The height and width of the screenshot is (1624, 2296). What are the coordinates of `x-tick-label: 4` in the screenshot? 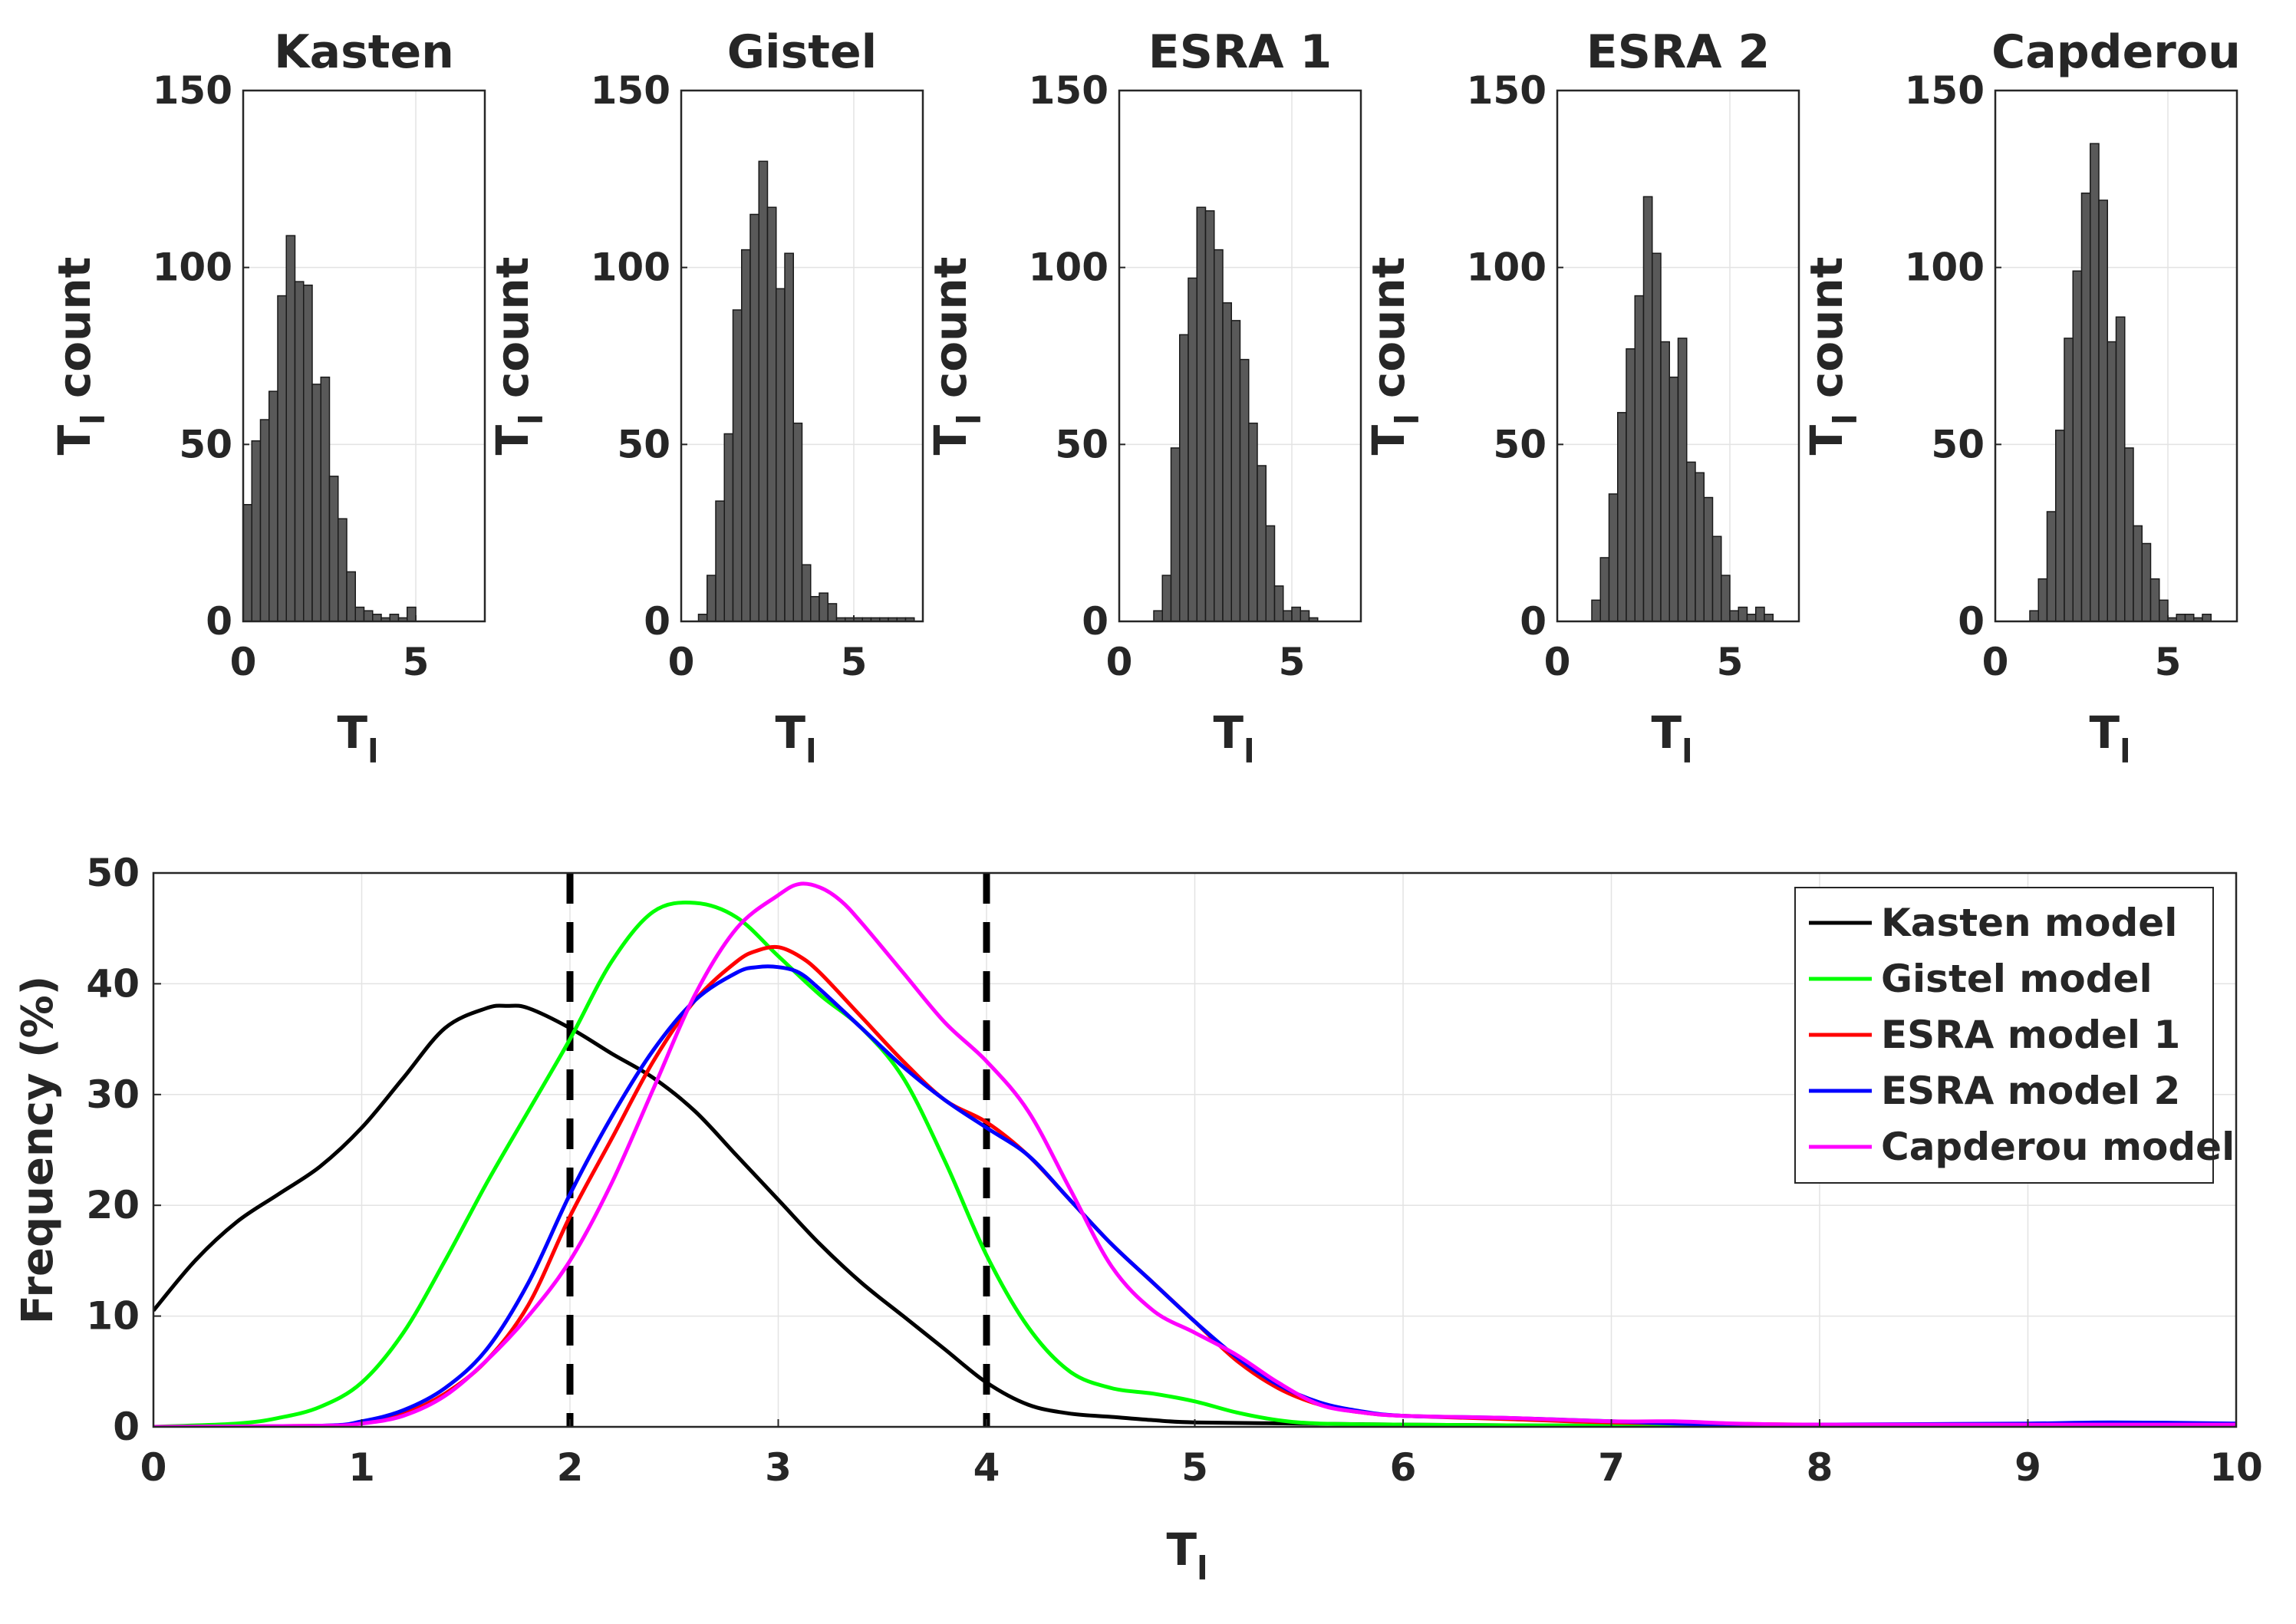 It's located at (986, 1467).